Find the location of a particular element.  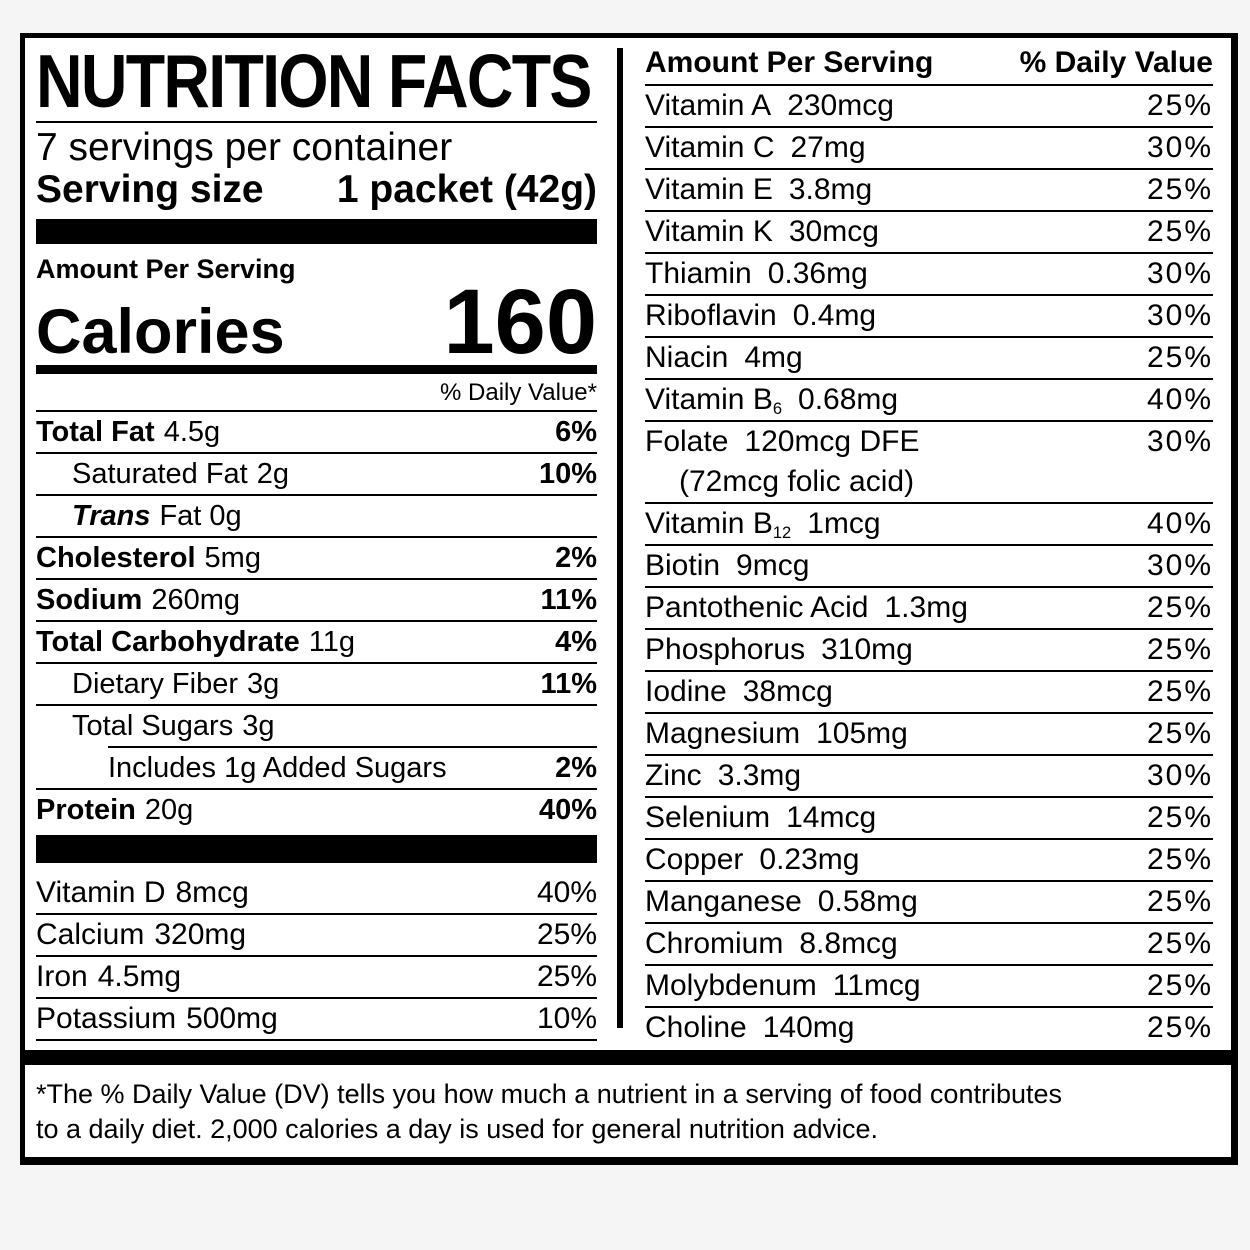

nutrient-name: Dietary Fiber 3g is located at coordinates (176, 683).